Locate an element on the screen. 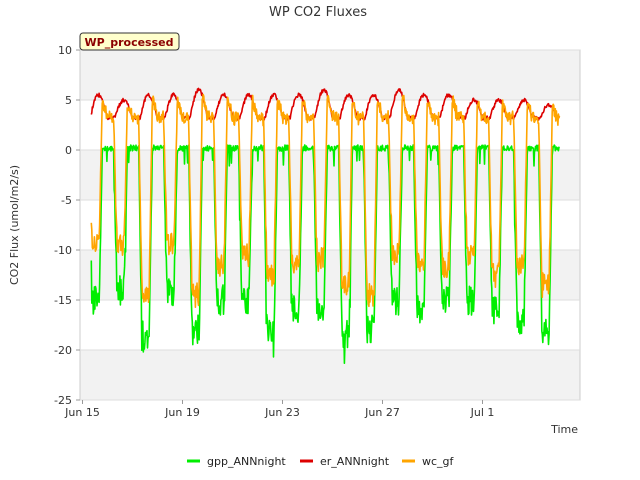  y-tick-label: 0 is located at coordinates (68, 150).